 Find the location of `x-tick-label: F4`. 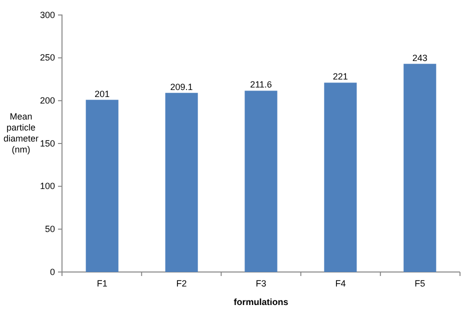

x-tick-label: F4 is located at coordinates (340, 283).